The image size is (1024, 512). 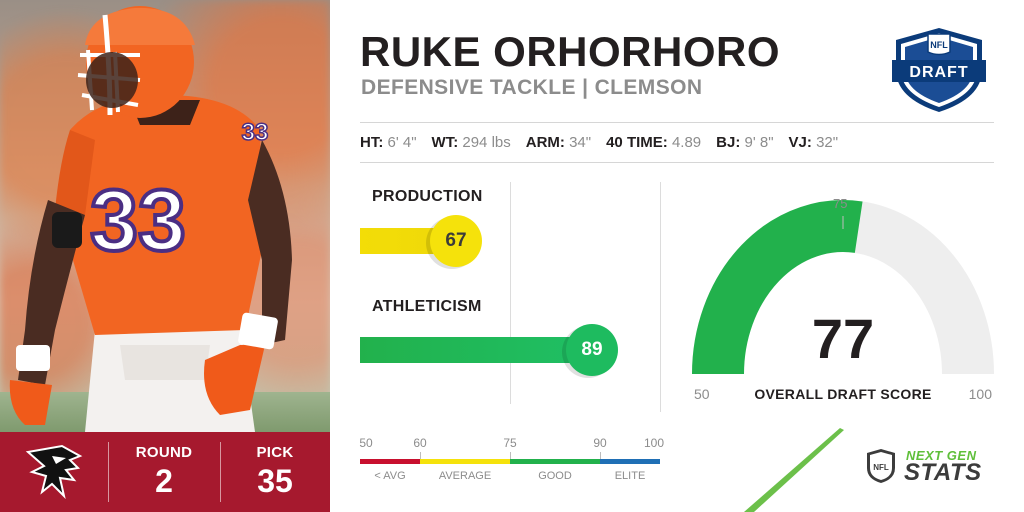 What do you see at coordinates (465, 461) in the screenshot?
I see `scale-band-average` at bounding box center [465, 461].